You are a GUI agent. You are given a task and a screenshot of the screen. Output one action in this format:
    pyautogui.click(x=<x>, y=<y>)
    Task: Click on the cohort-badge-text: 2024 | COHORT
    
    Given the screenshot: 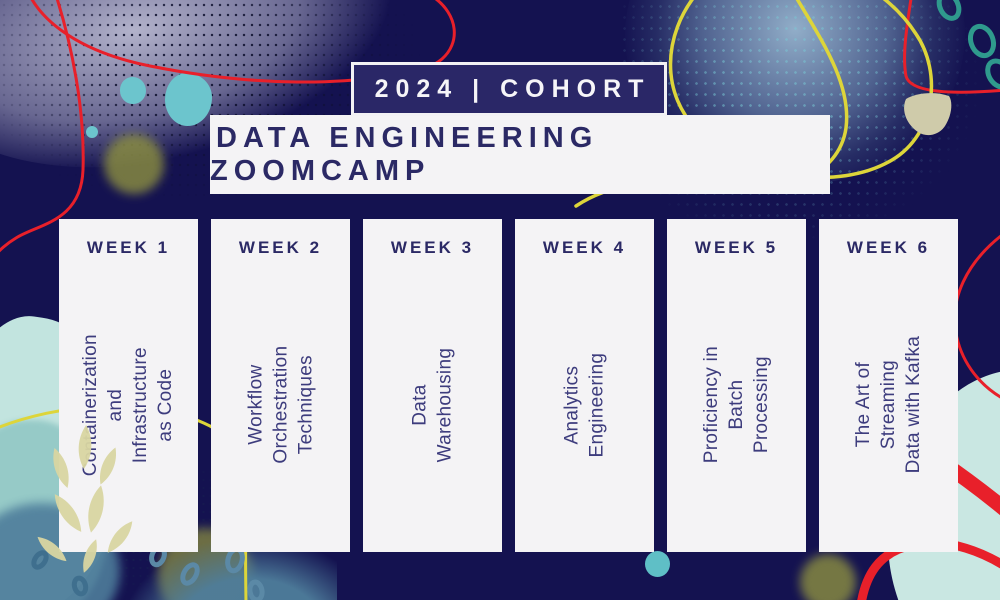 What is the action you would take?
    pyautogui.click(x=512, y=88)
    